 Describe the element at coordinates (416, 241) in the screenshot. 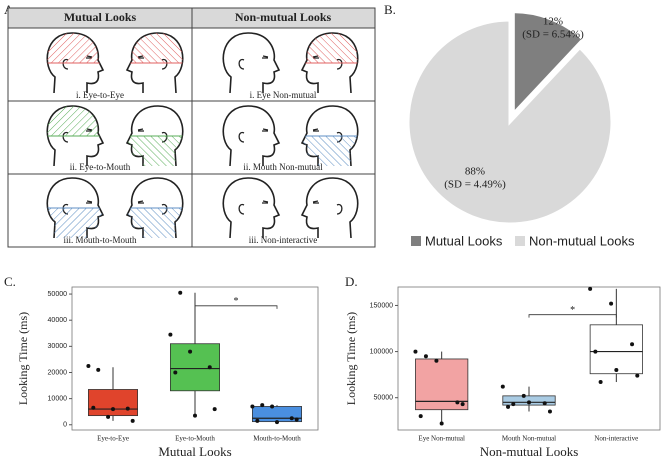

I see `legend-swatch` at that location.